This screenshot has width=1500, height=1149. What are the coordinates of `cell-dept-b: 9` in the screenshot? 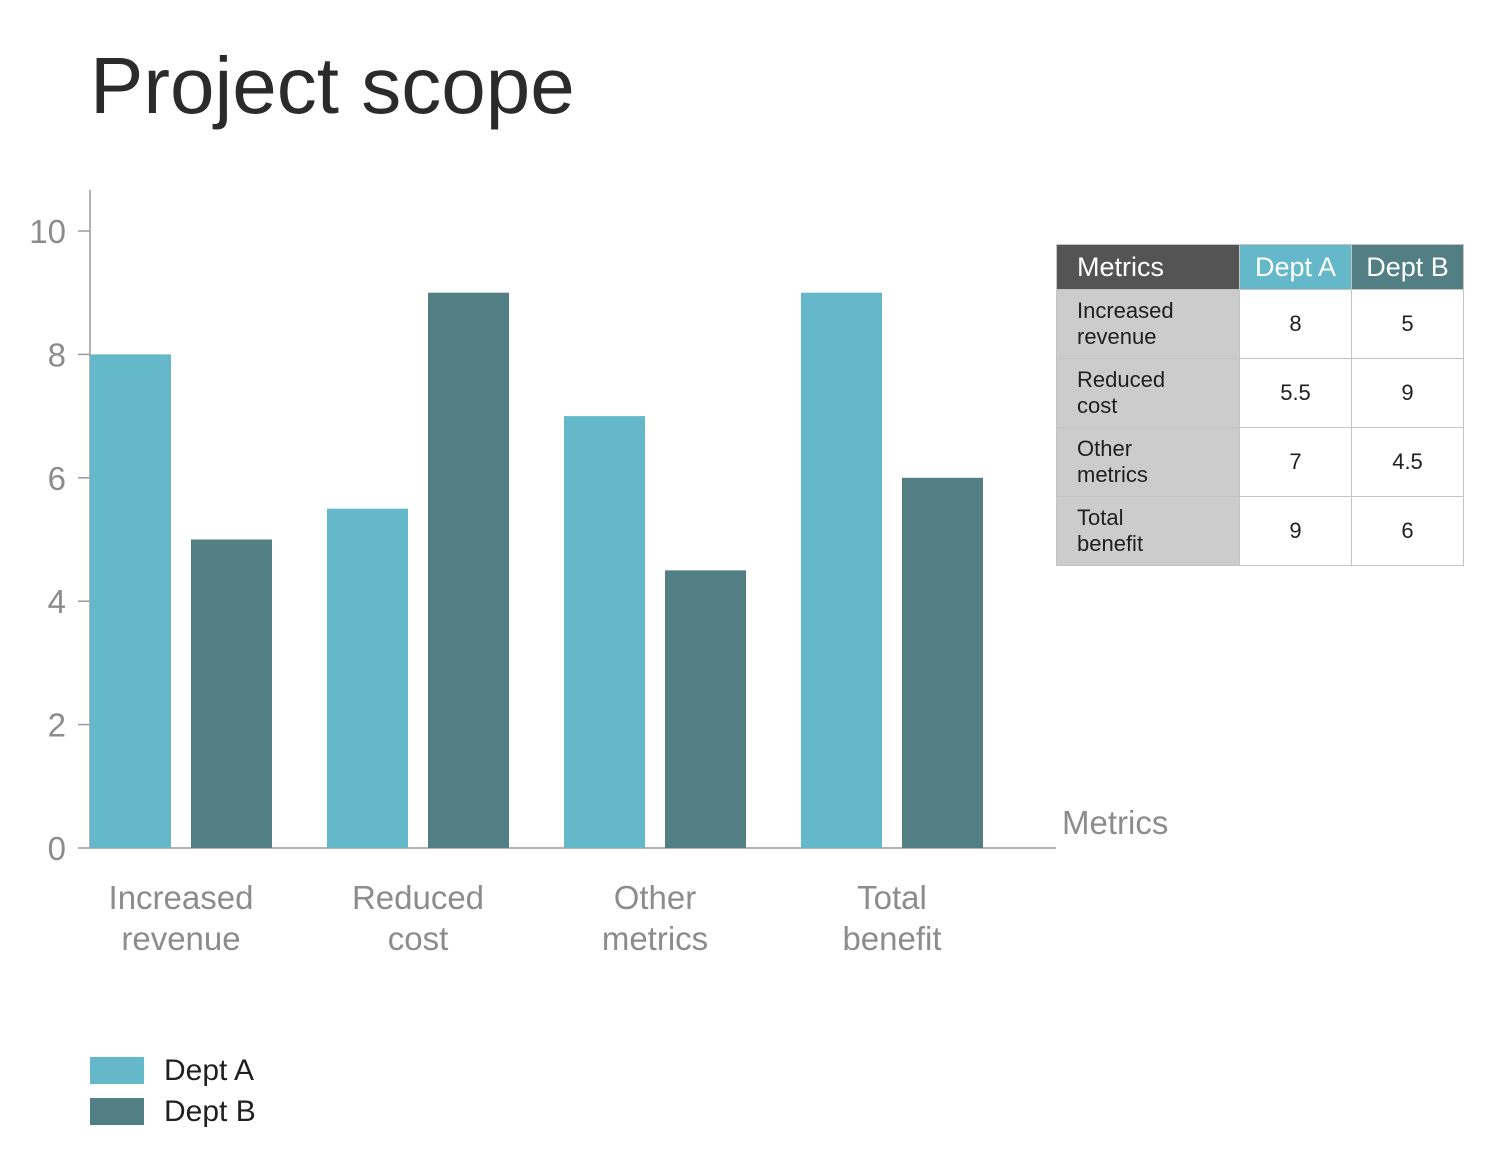 It's located at (1407, 393).